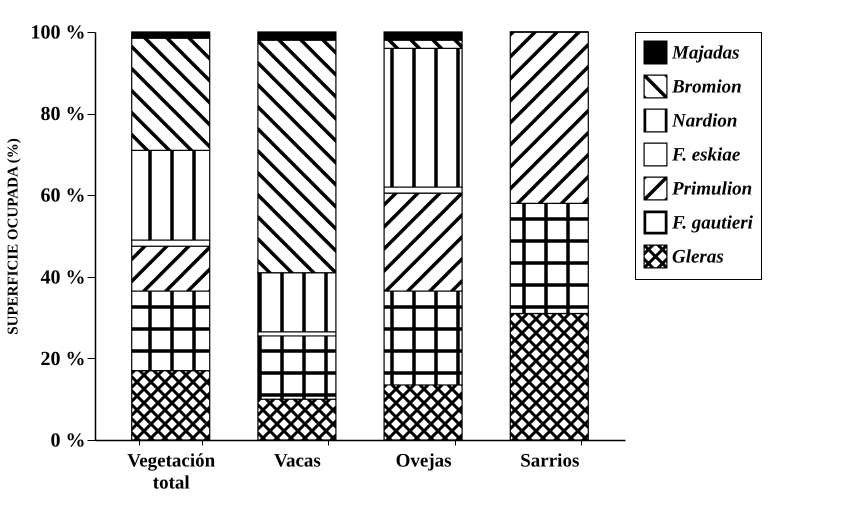  I want to click on legend-label: F. gautieri, so click(712, 223).